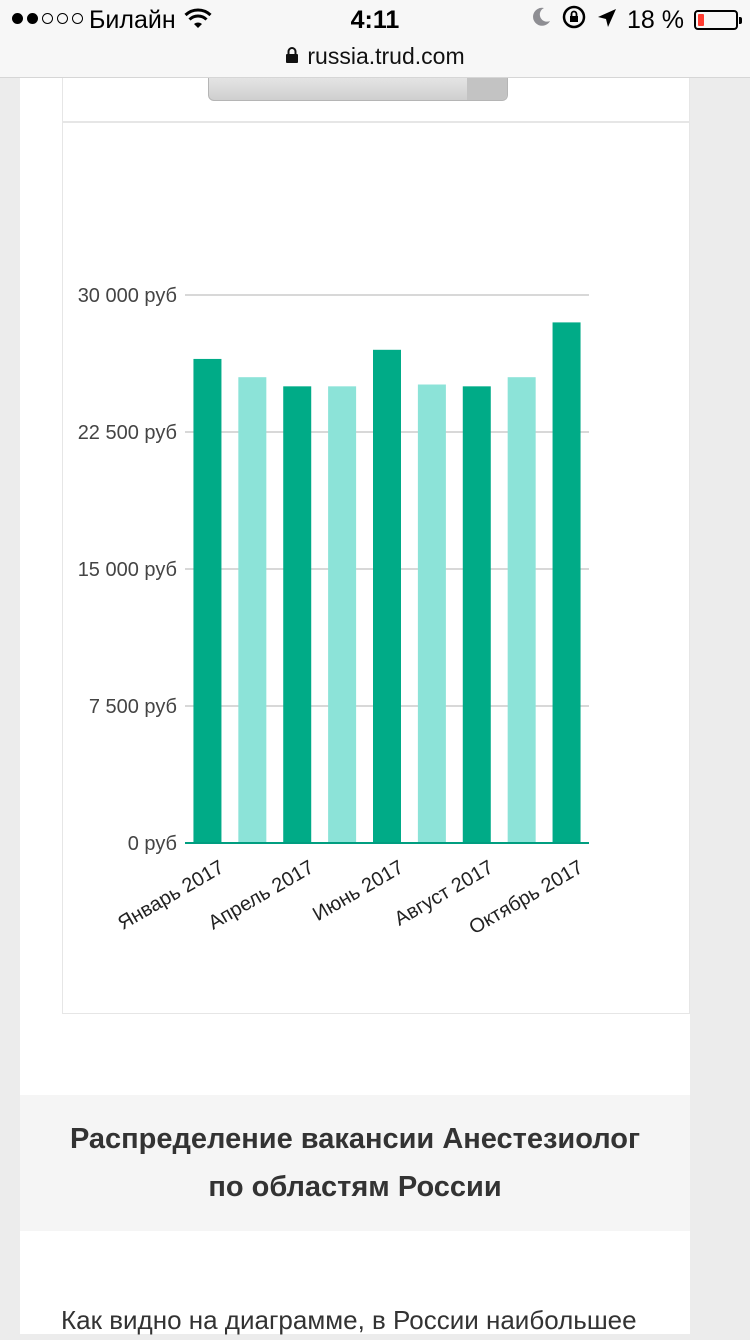  Describe the element at coordinates (541, 20) in the screenshot. I see `moon-icon` at that location.